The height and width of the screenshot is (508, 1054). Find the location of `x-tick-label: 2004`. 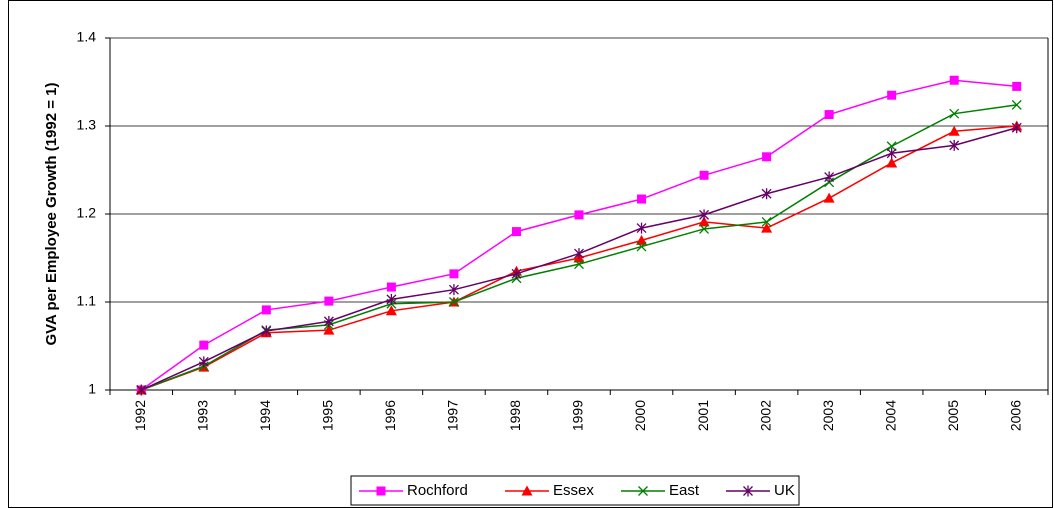

x-tick-label: 2004 is located at coordinates (890, 415).